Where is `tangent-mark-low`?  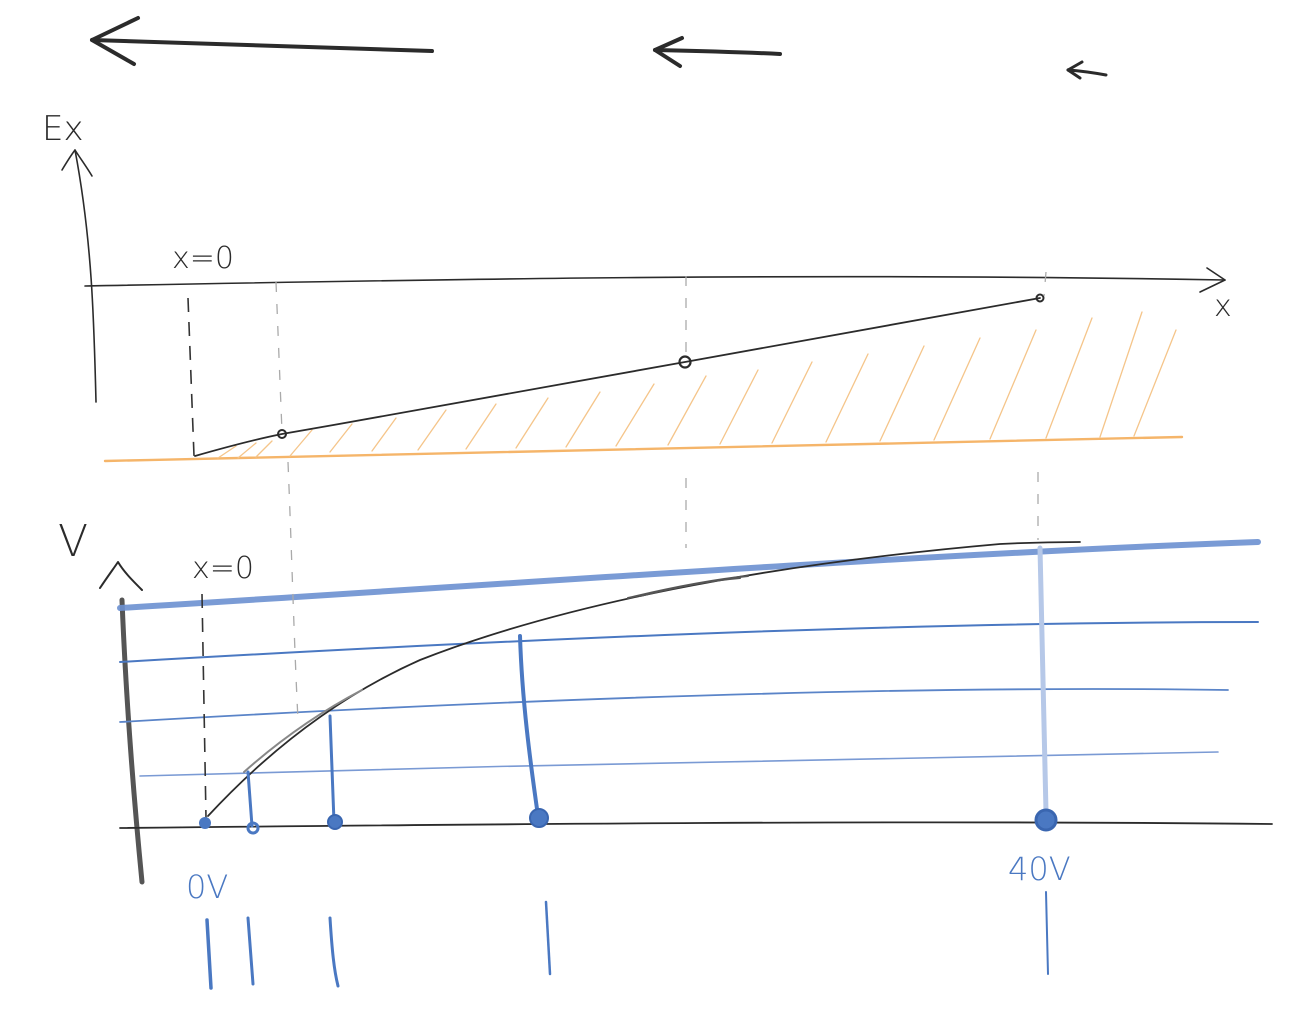 tangent-mark-low is located at coordinates (303, 731).